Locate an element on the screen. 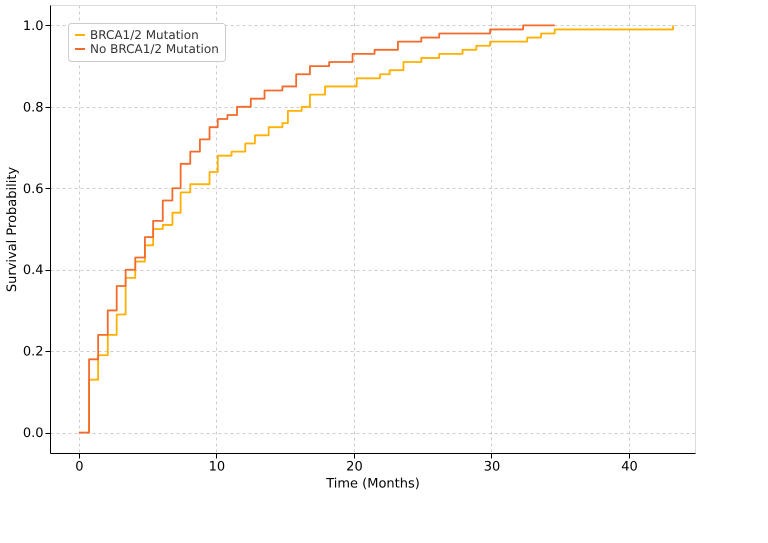  y-tick-label: 1.0 is located at coordinates (33, 26).